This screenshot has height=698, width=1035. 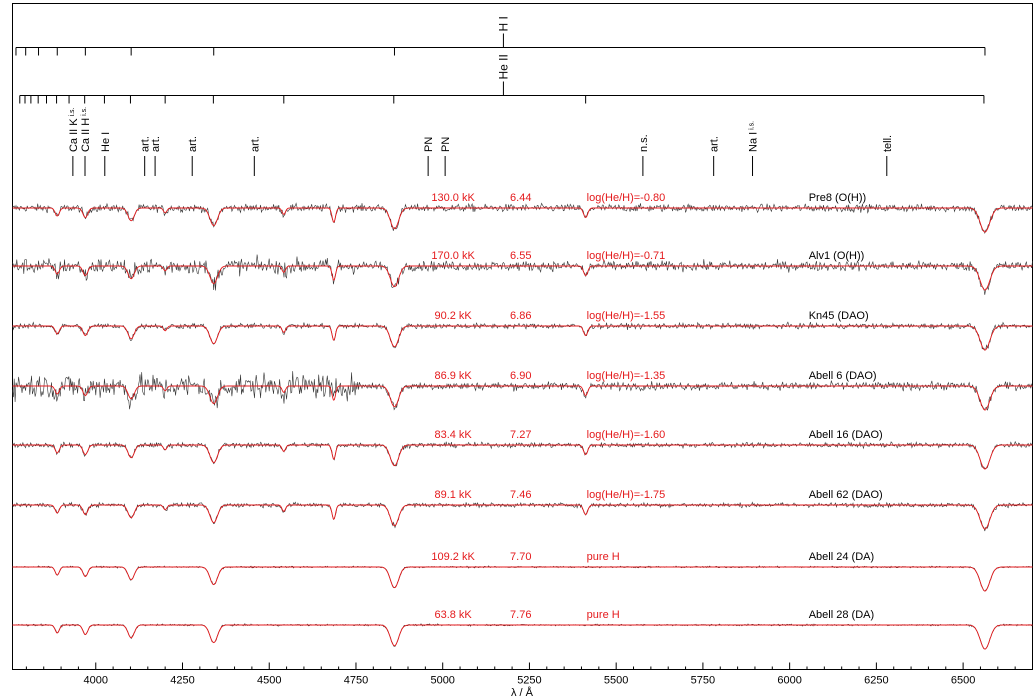 I want to click on line-id-label: Ca II H i.s., so click(x=86, y=129).